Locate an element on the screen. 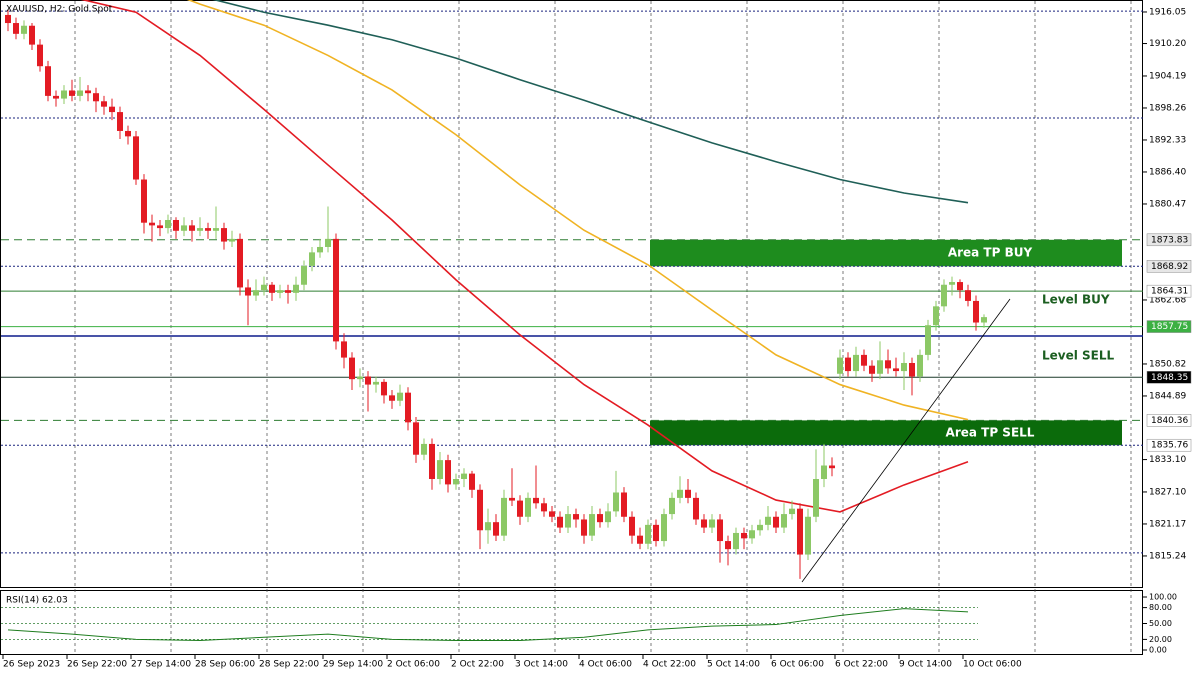  annotation: Level BUY is located at coordinates (1076, 300).